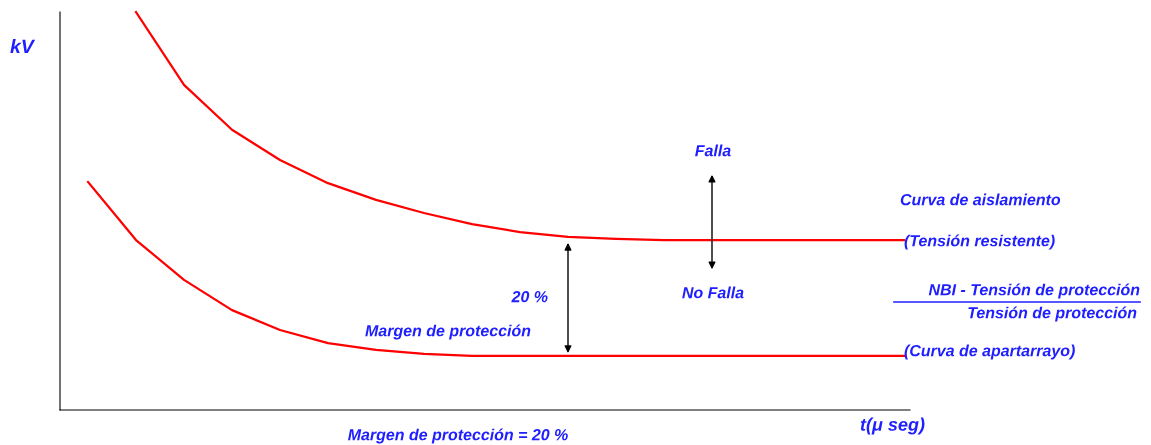 The image size is (1151, 445). Describe the element at coordinates (892, 426) in the screenshot. I see `x-axis-title: t(μ seg)` at that location.